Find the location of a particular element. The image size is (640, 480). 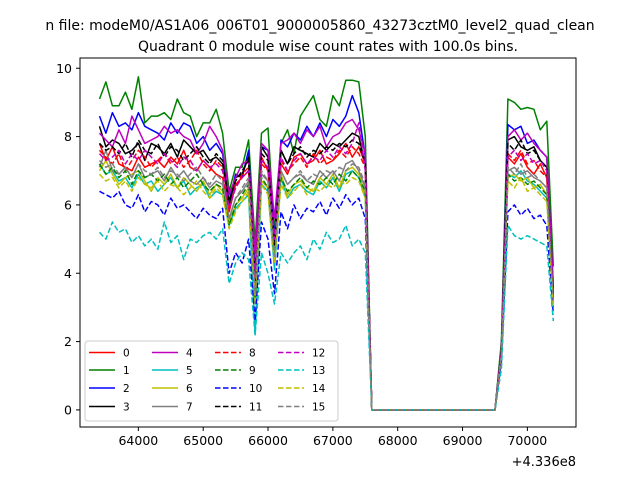

y-tick-label: 4 is located at coordinates (68, 273).